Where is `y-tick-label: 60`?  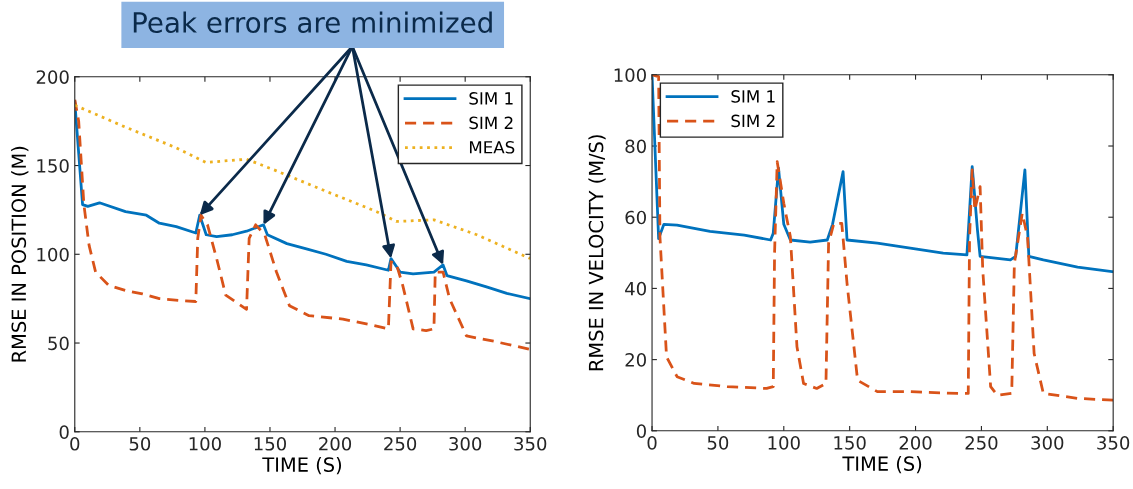
y-tick-label: 60 is located at coordinates (635, 217).